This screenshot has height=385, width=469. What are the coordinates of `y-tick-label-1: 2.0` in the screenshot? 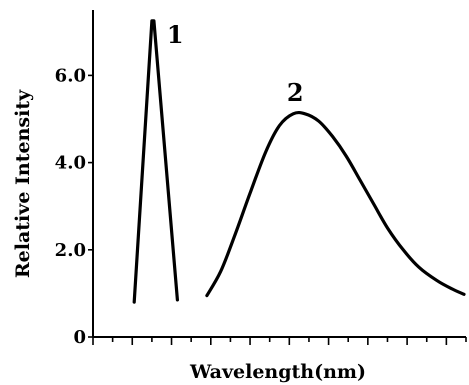 It's located at (70, 250).